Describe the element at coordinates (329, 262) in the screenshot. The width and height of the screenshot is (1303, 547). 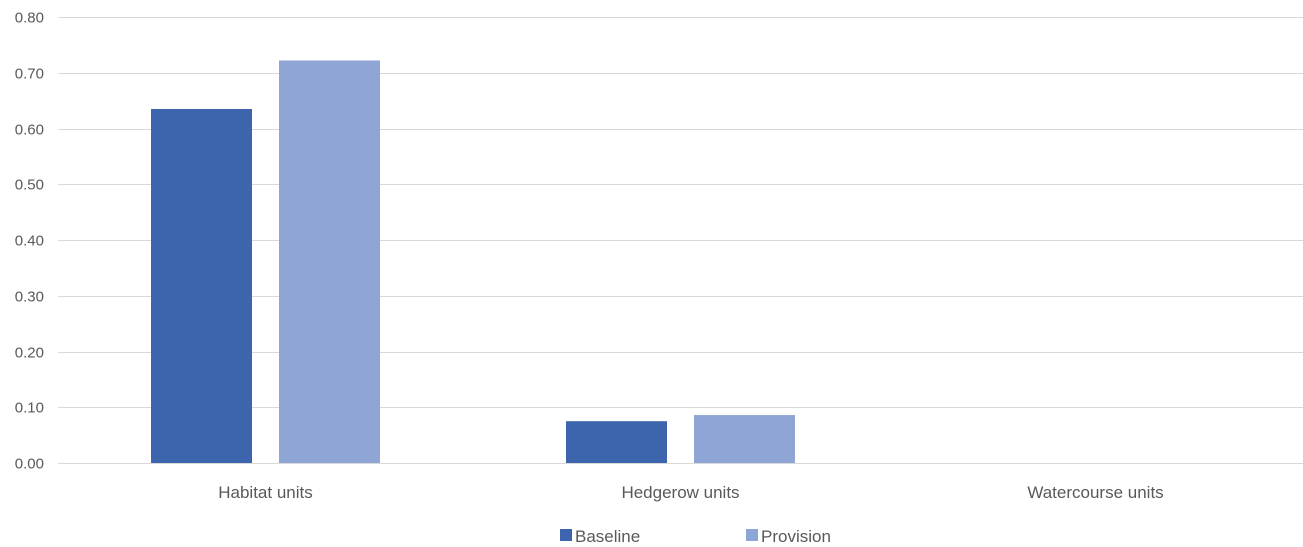
I see `bar-provision-habitat-units` at that location.